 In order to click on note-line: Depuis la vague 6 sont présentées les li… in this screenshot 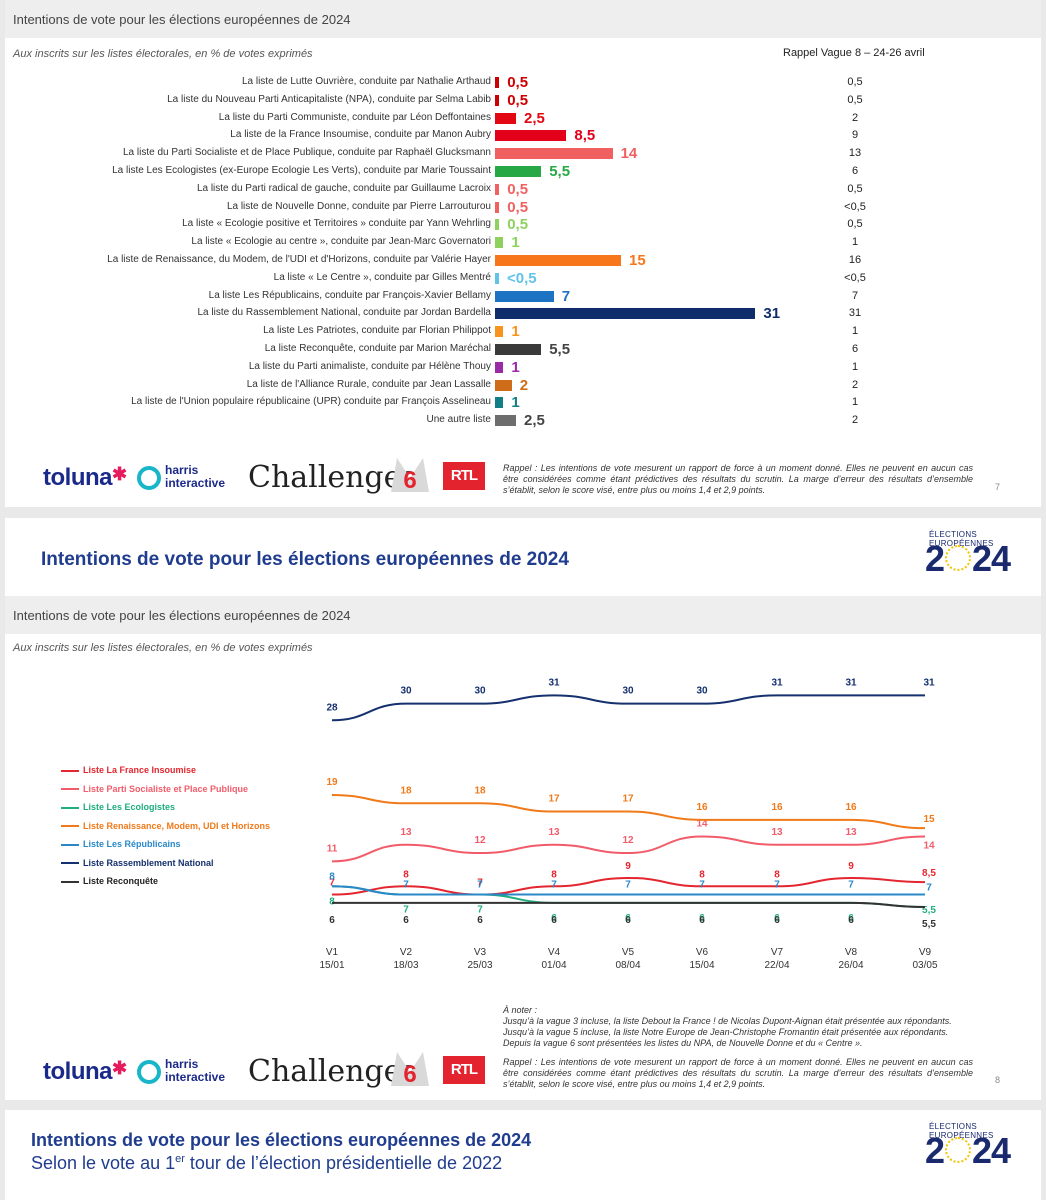, I will do `click(683, 1043)`.